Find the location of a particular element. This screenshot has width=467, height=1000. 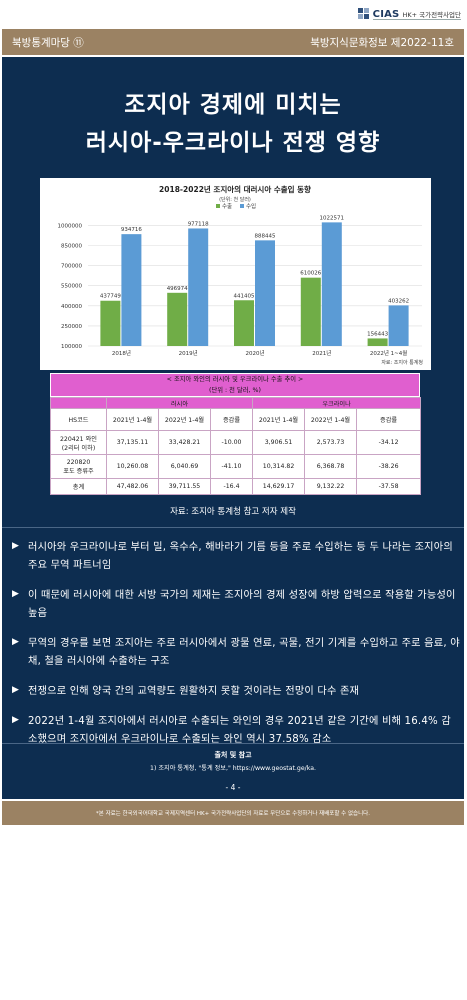

table-cell: 47,482.06 is located at coordinates (132, 486).